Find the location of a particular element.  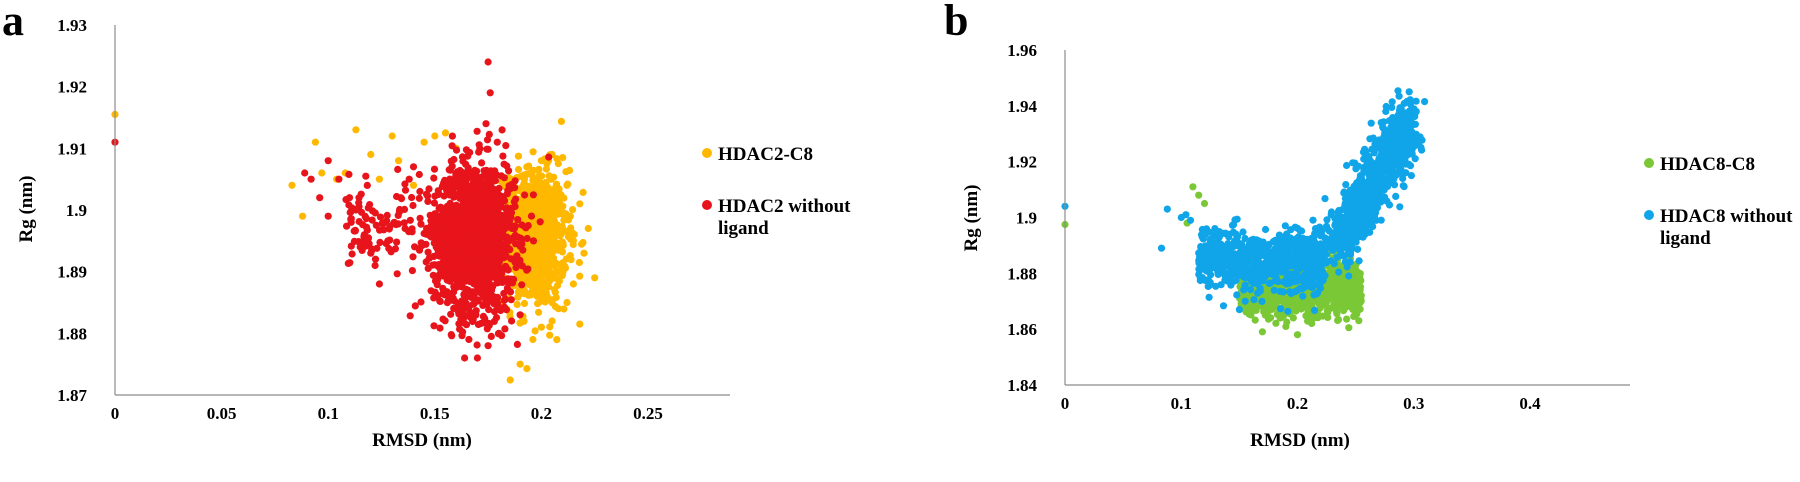

y-tick-label: 1.87 is located at coordinates (72, 395).